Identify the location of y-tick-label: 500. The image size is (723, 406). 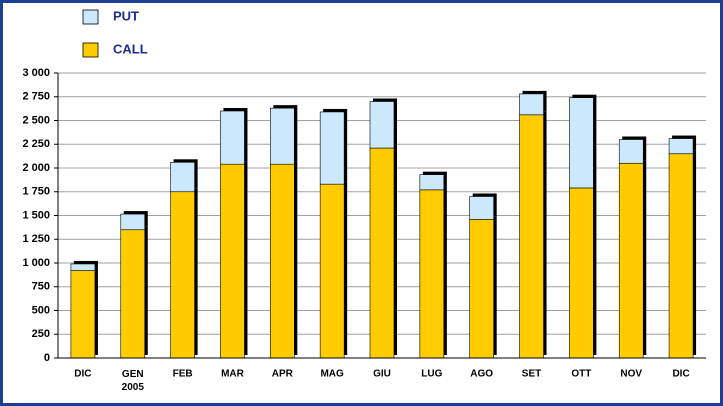
(41, 310).